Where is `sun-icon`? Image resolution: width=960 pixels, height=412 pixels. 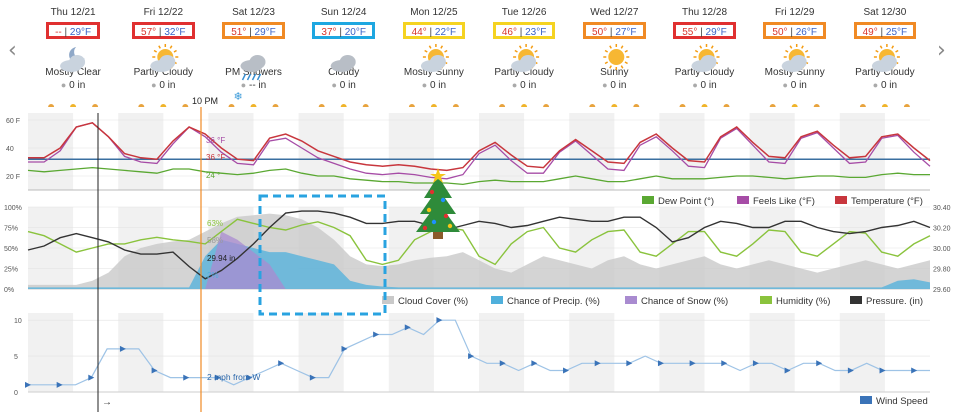 sun-icon is located at coordinates (616, 57).